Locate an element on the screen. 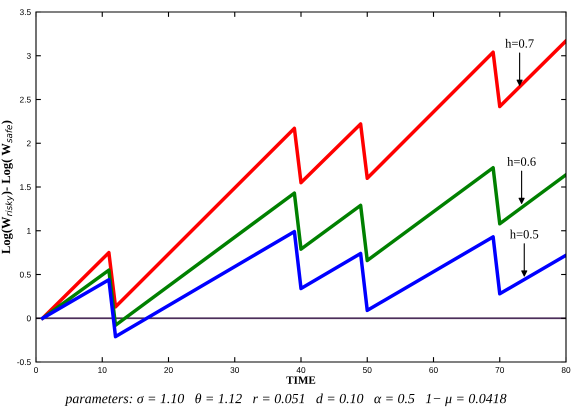 The height and width of the screenshot is (411, 572). y-tick-label: 3.5 is located at coordinates (25, 12).